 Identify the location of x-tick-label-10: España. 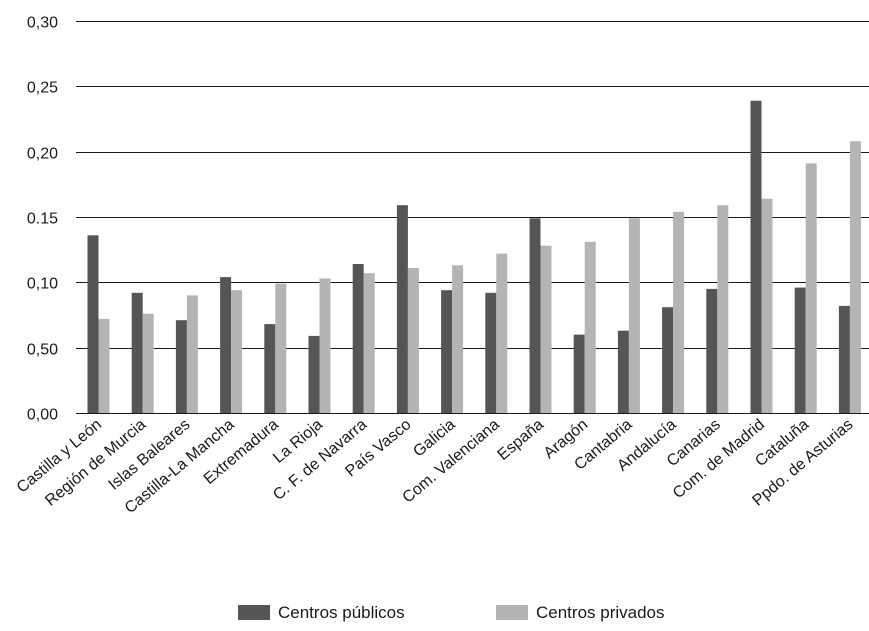
(521, 440).